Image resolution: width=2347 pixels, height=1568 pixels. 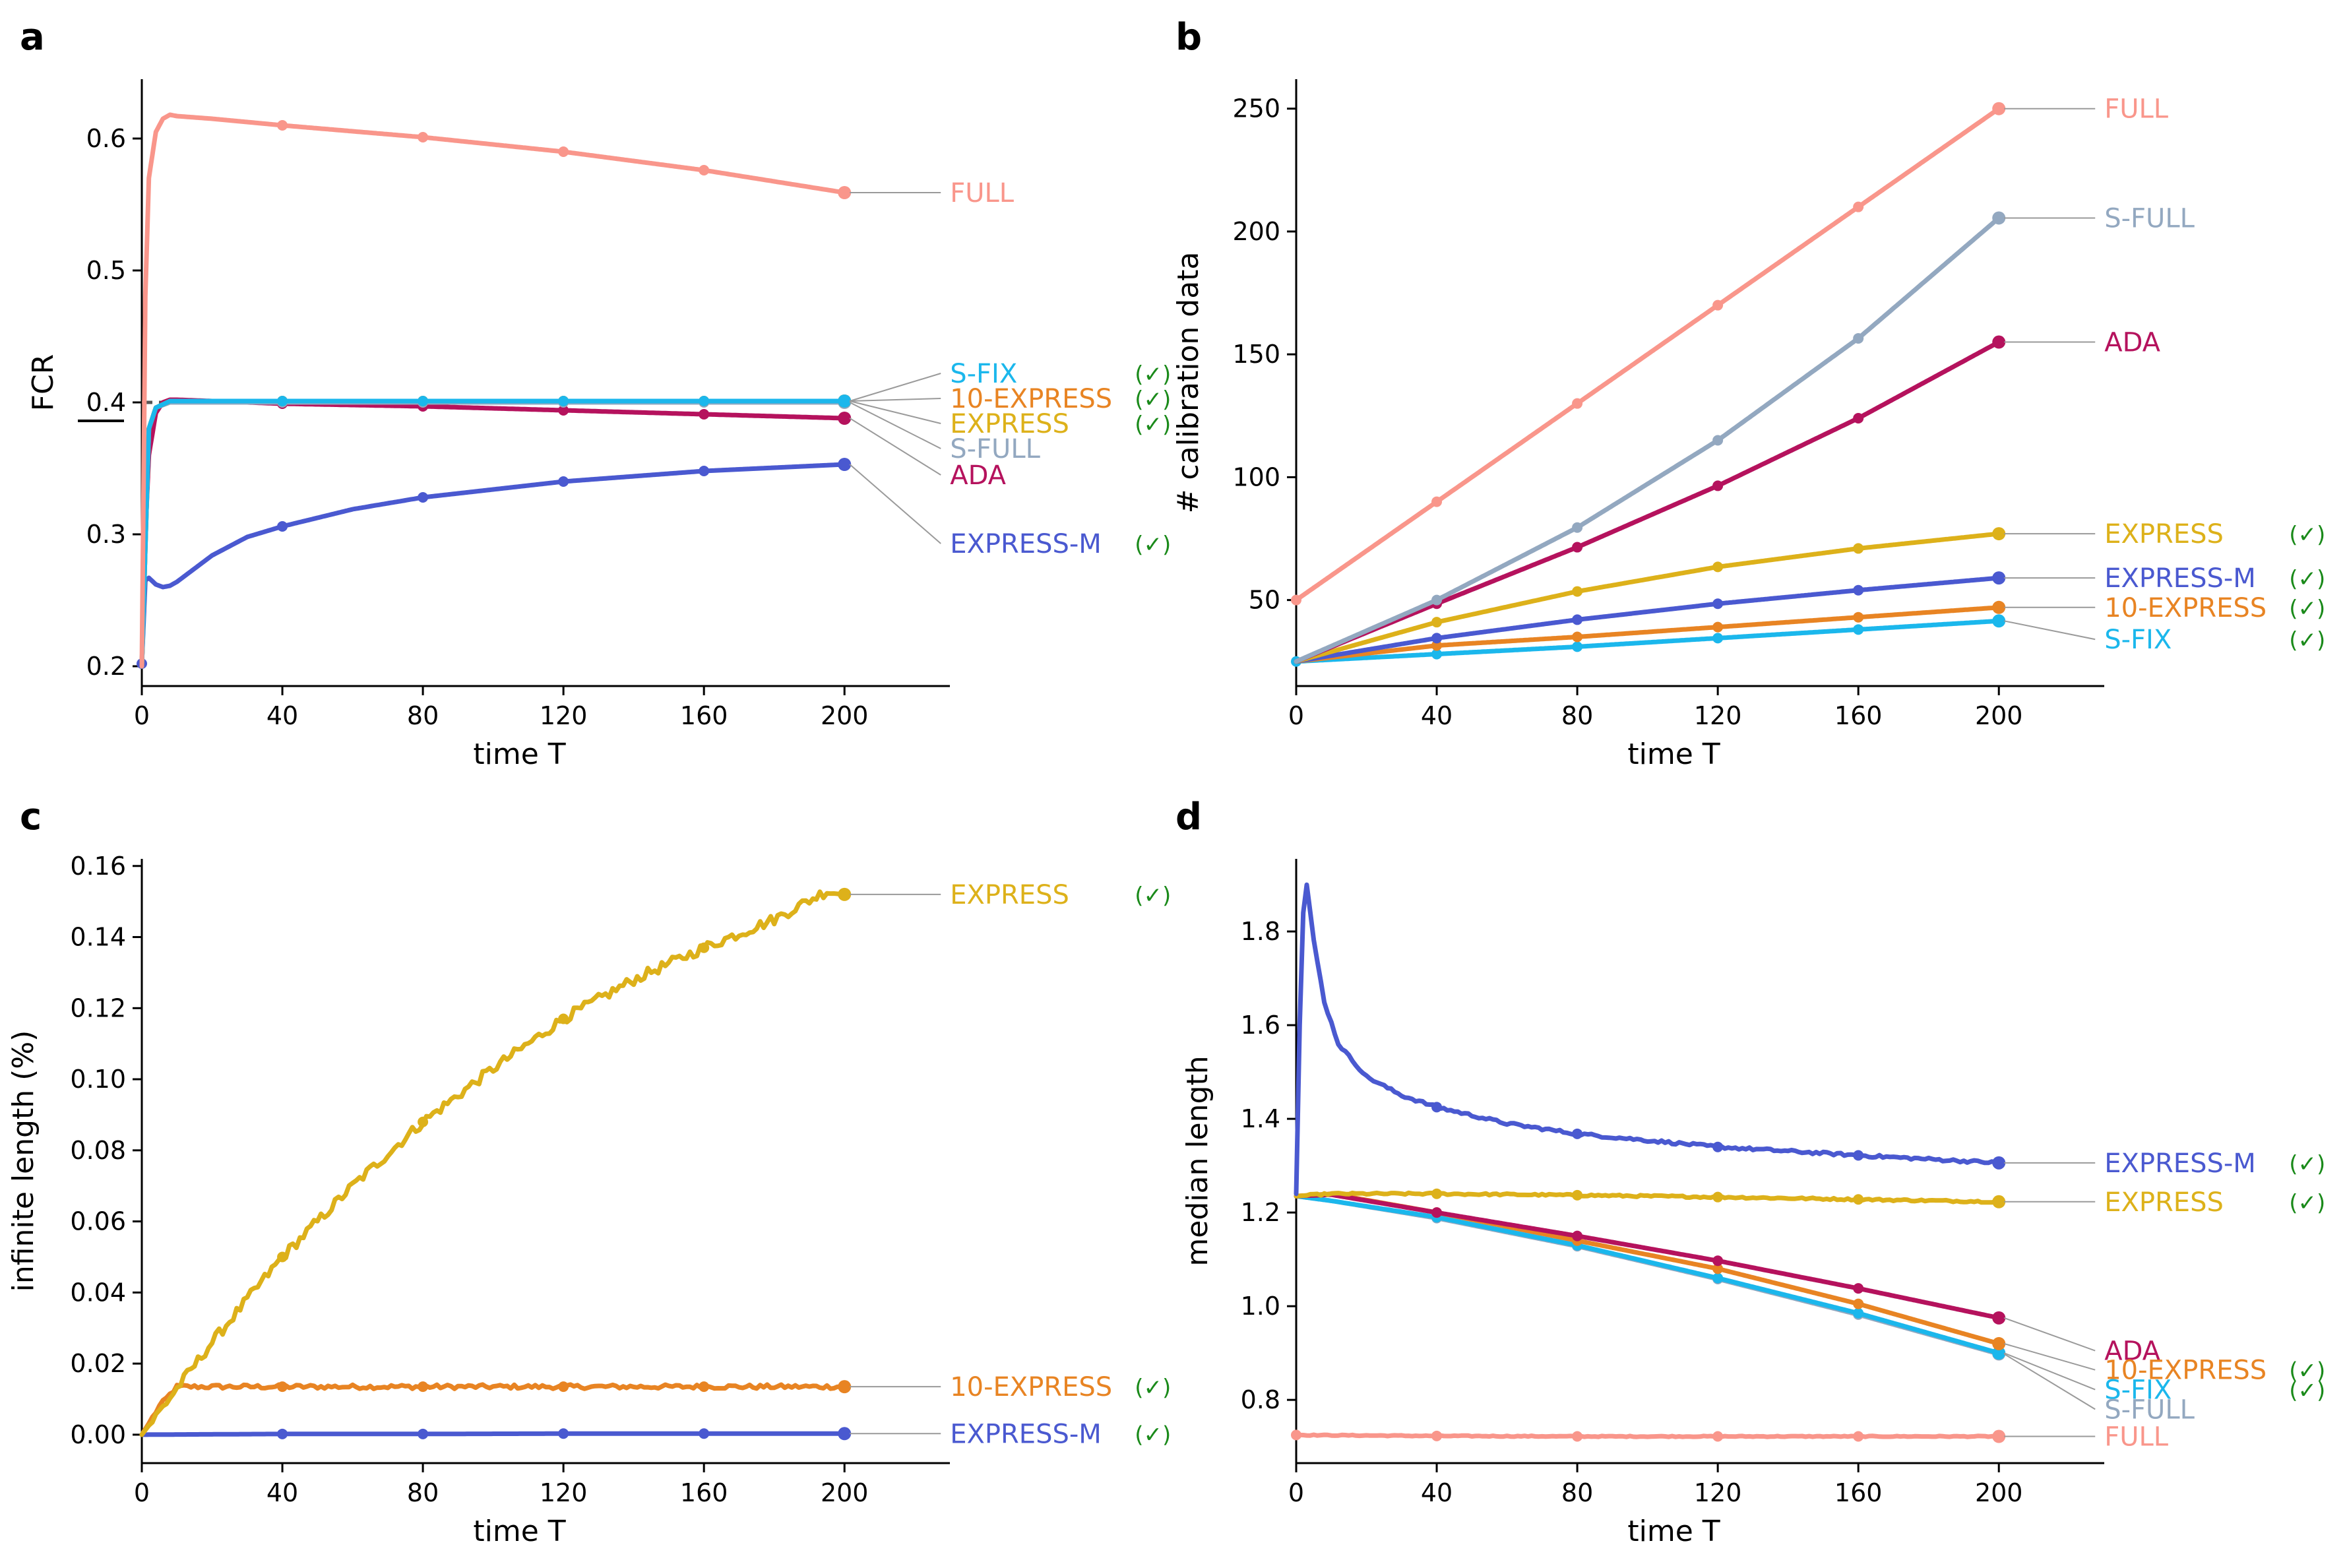 I want to click on y-tick-label: 1.2, so click(x=1260, y=1212).